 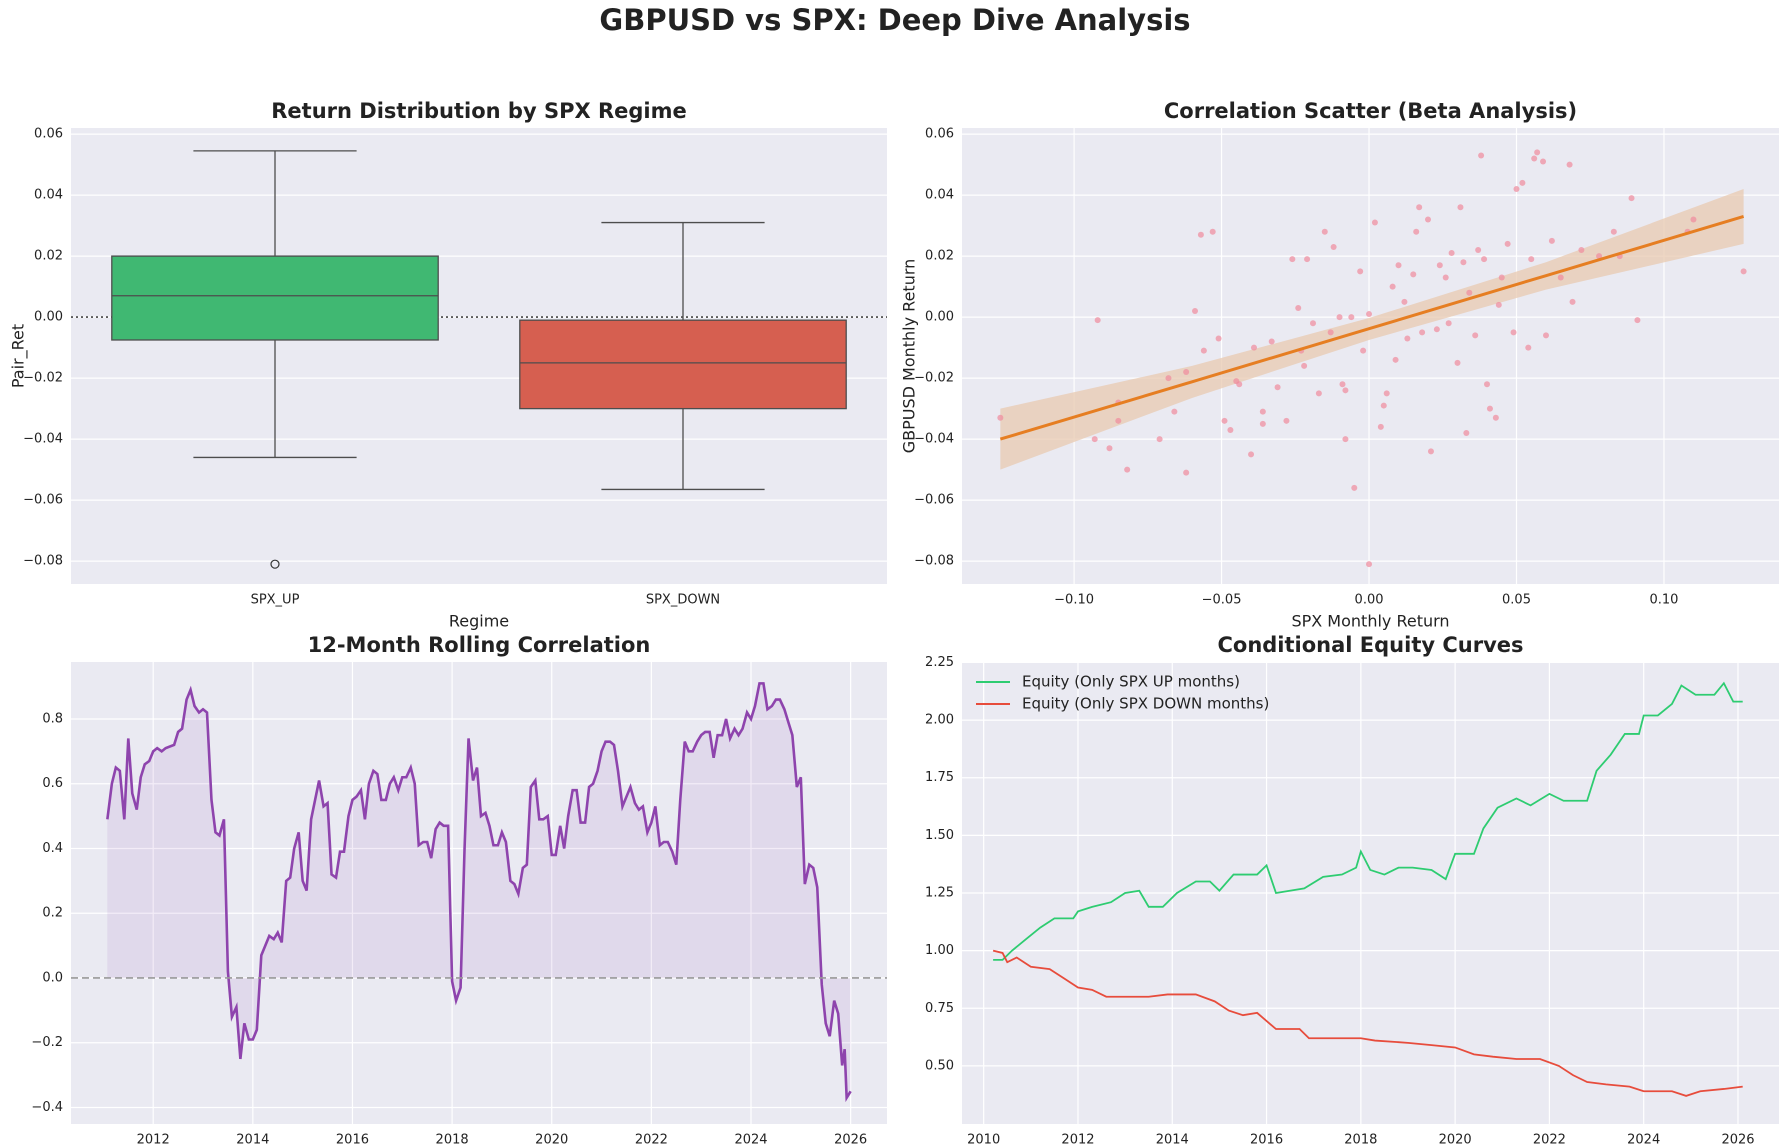 I want to click on figure-title: GBPUSD vs SPX: Deep Dive Analysis, so click(x=894, y=20).